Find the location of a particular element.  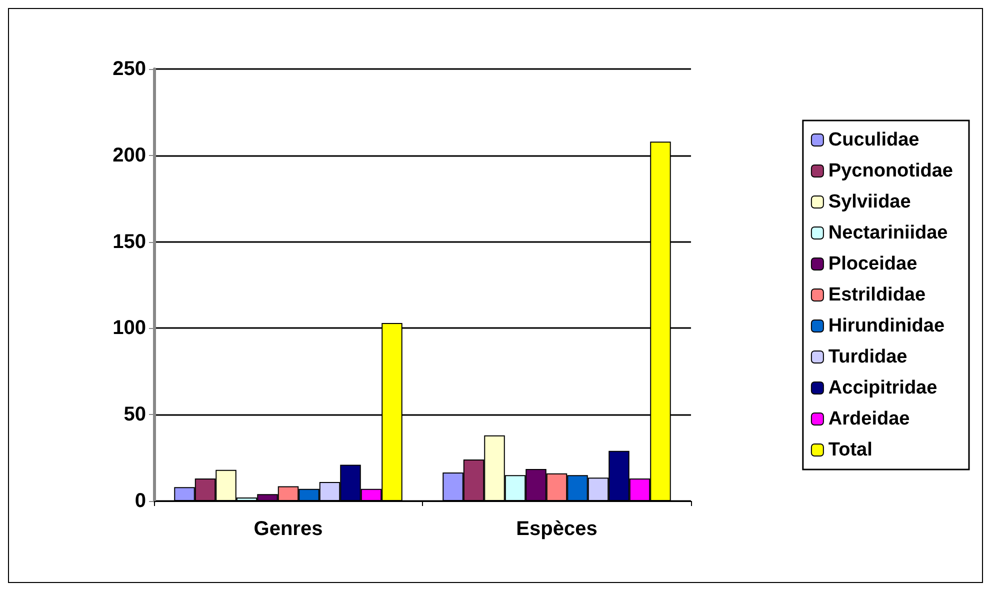

legend-label: Ploceidae is located at coordinates (873, 264).